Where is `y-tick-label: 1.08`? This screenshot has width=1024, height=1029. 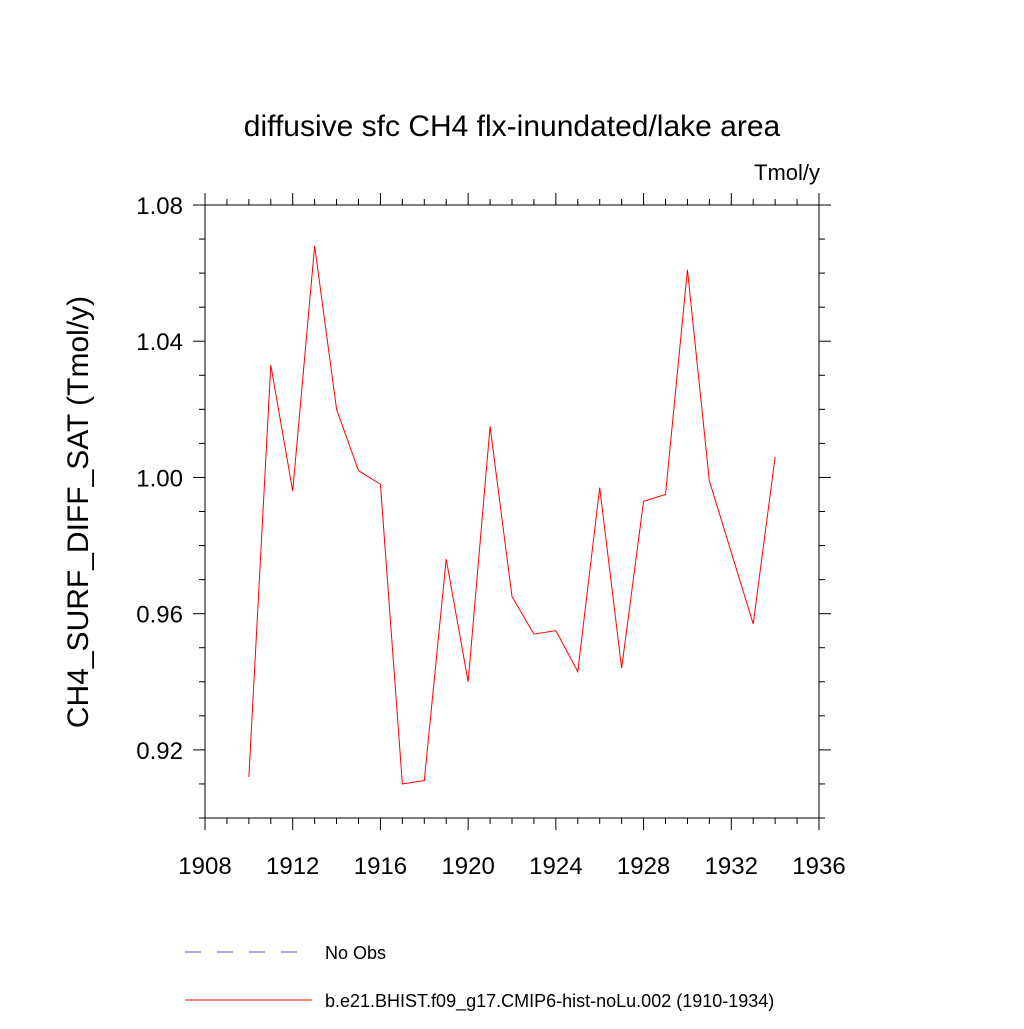
y-tick-label: 1.08 is located at coordinates (159, 206).